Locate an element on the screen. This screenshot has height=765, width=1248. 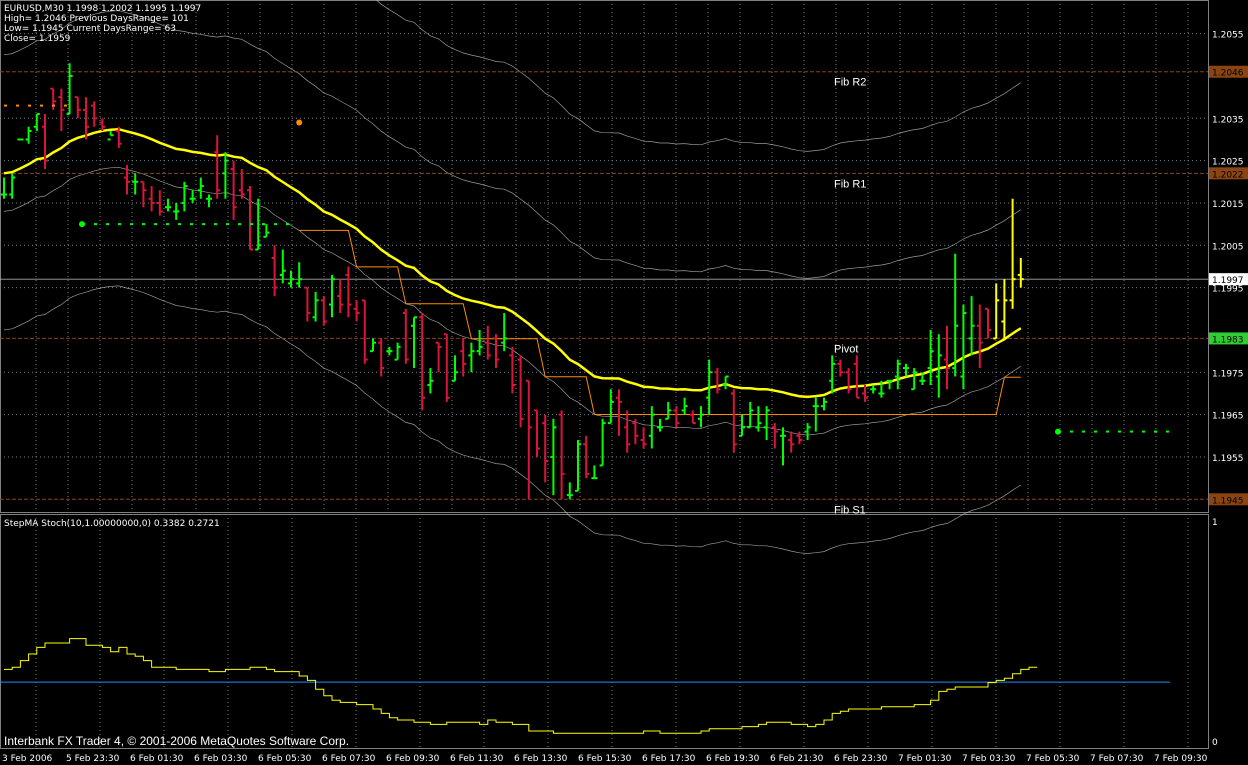
time-tick-label: 5 Feb 23:30 is located at coordinates (93, 759).